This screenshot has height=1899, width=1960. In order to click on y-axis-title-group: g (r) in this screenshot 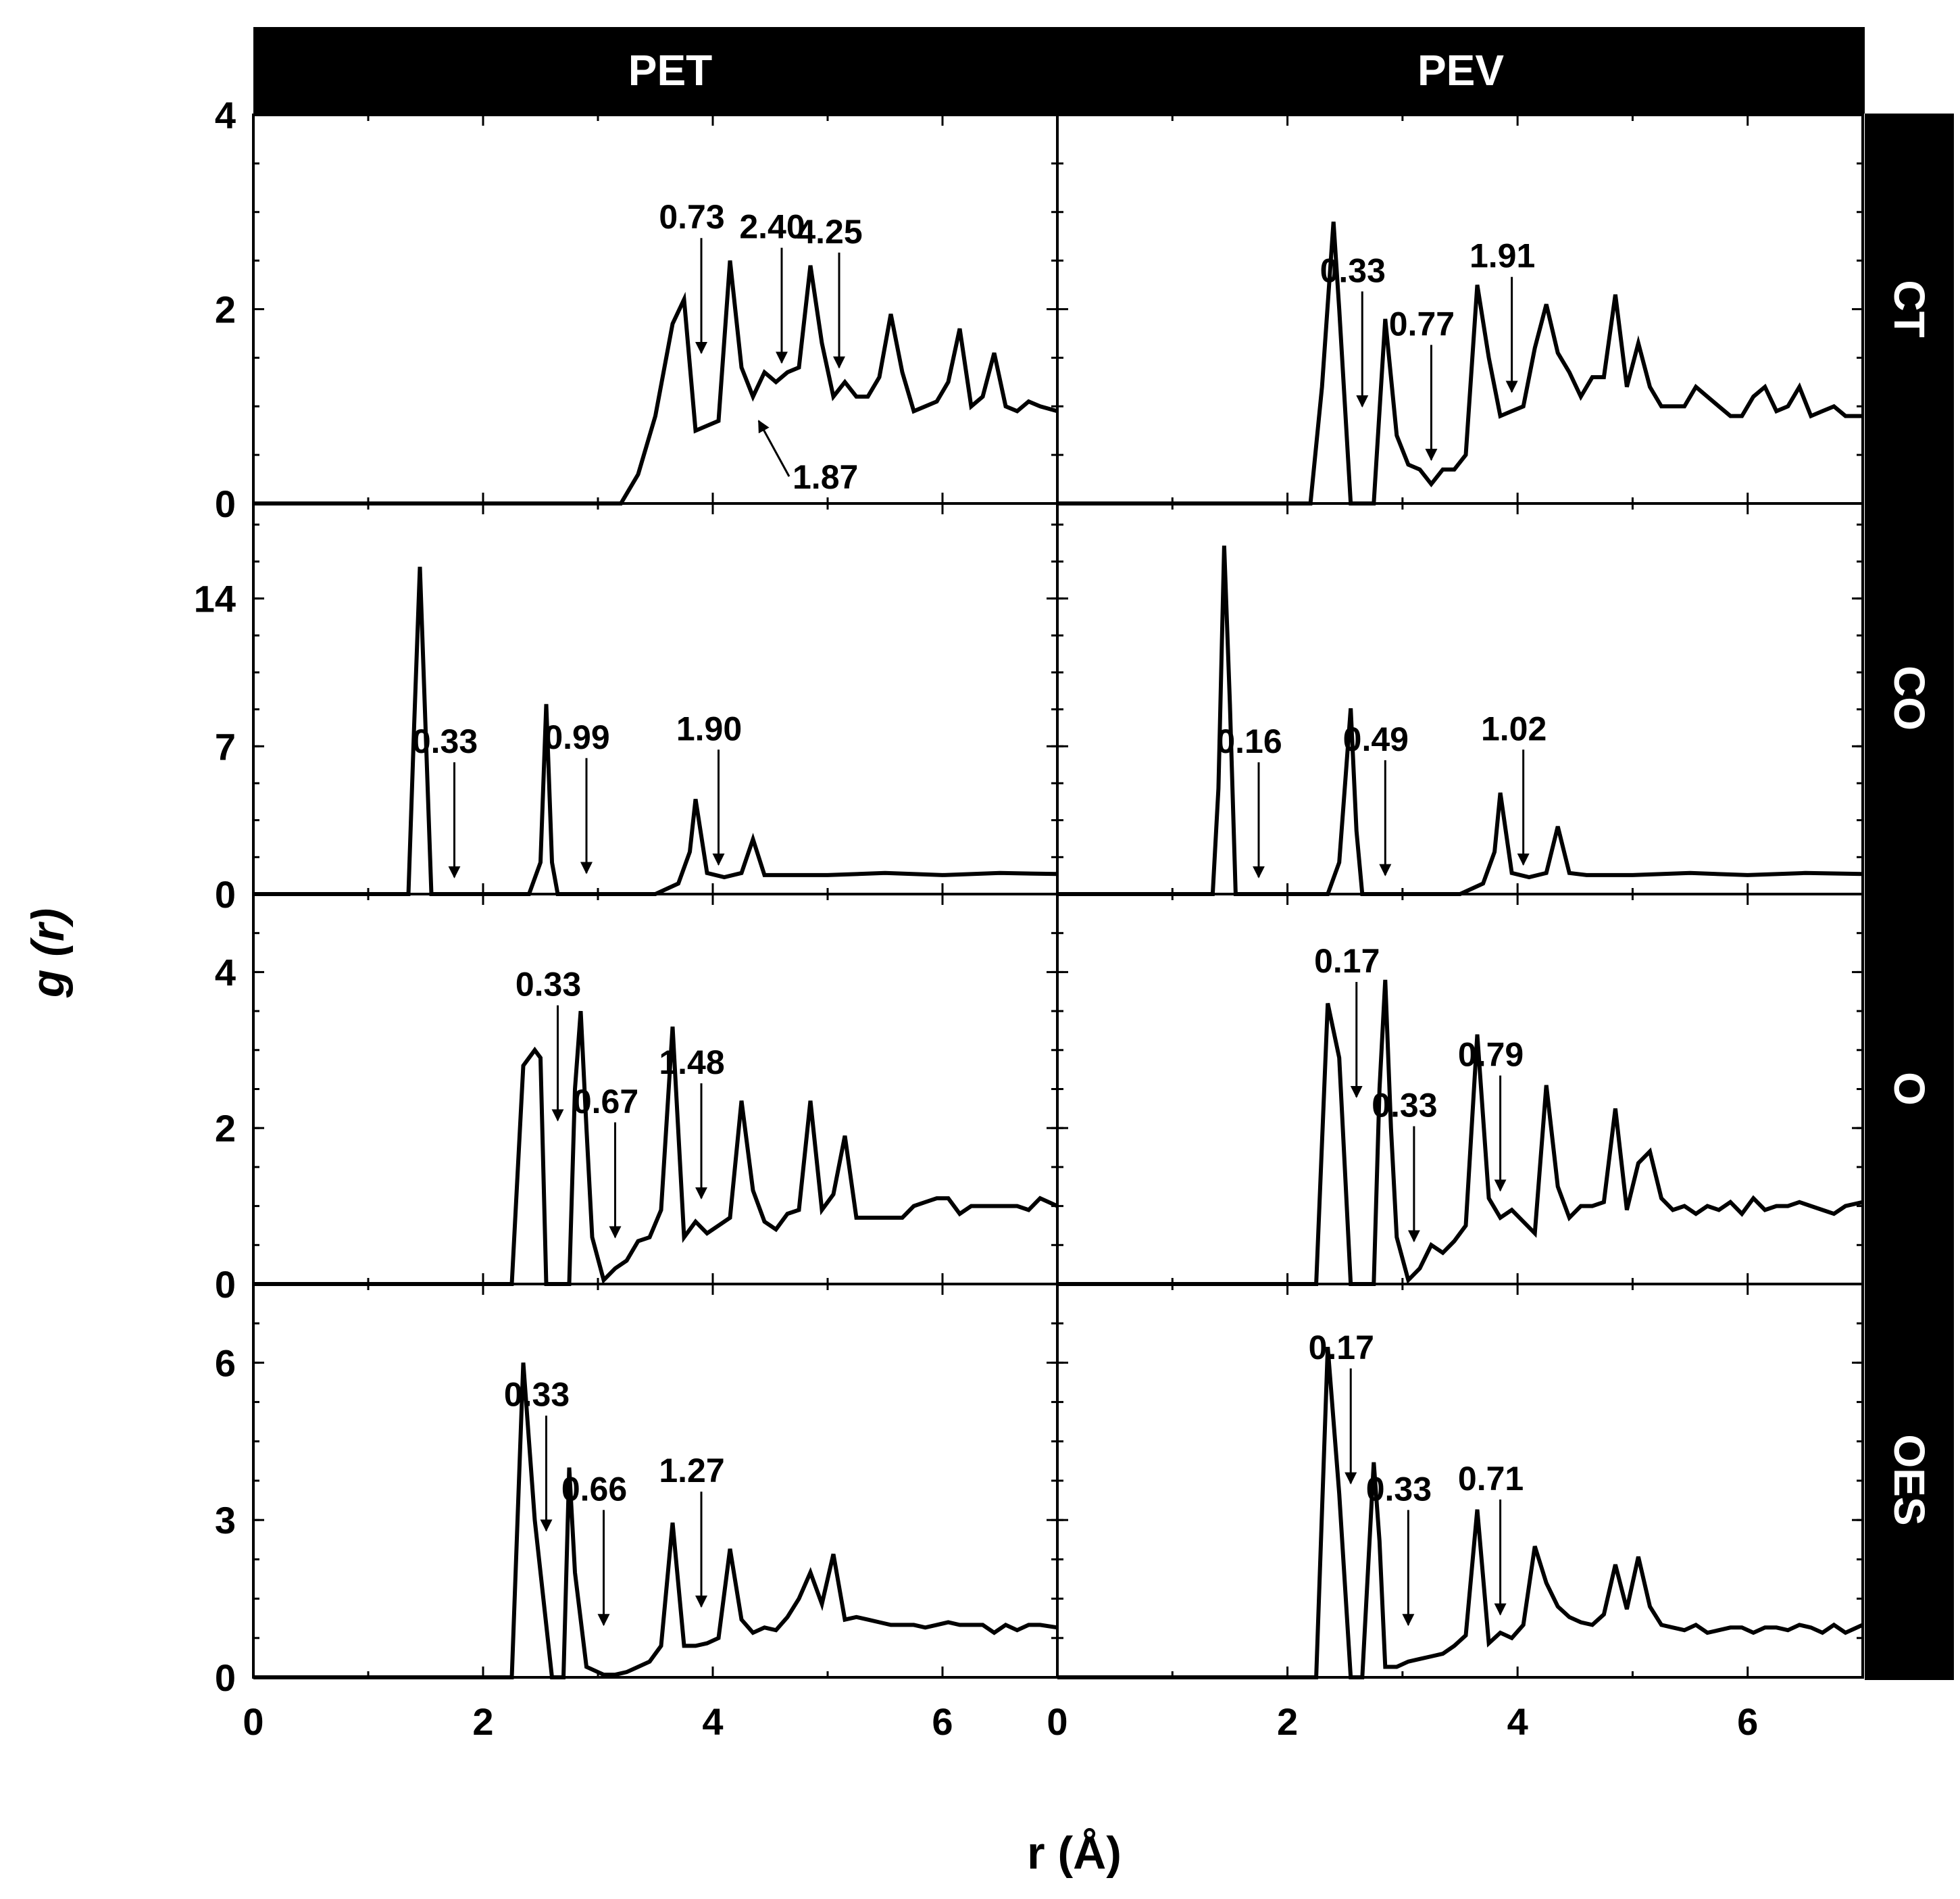, I will do `click(48, 953)`.